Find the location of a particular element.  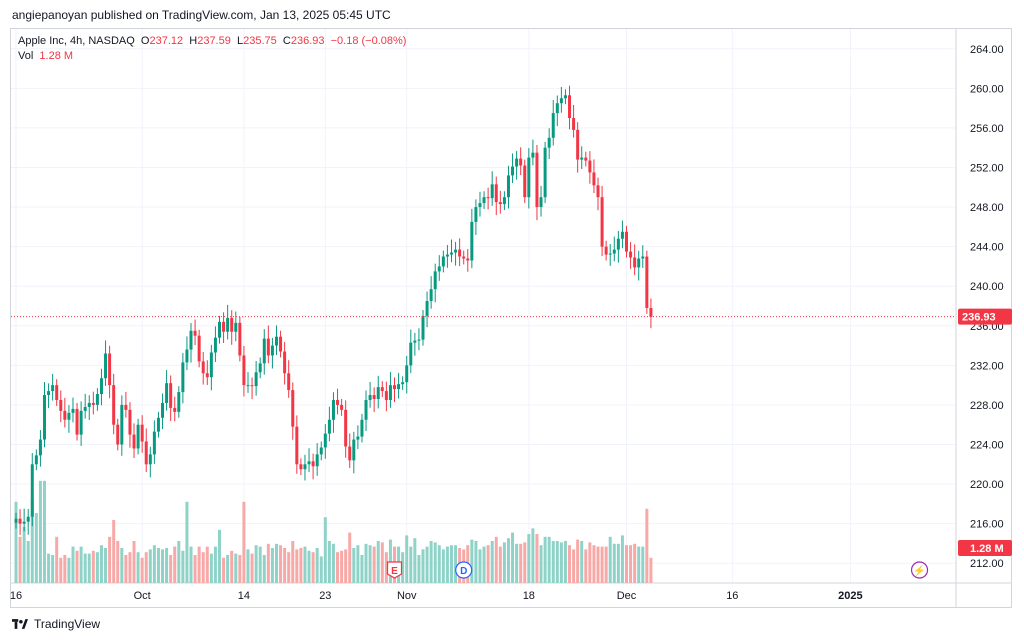

tradingview-brand: TradingView is located at coordinates (56, 624).